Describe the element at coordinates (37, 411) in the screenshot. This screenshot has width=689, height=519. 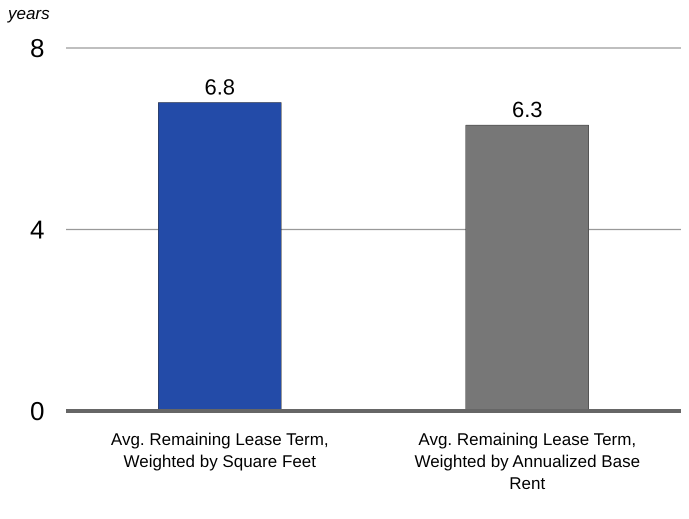
I see `y-tick-label: 0` at that location.